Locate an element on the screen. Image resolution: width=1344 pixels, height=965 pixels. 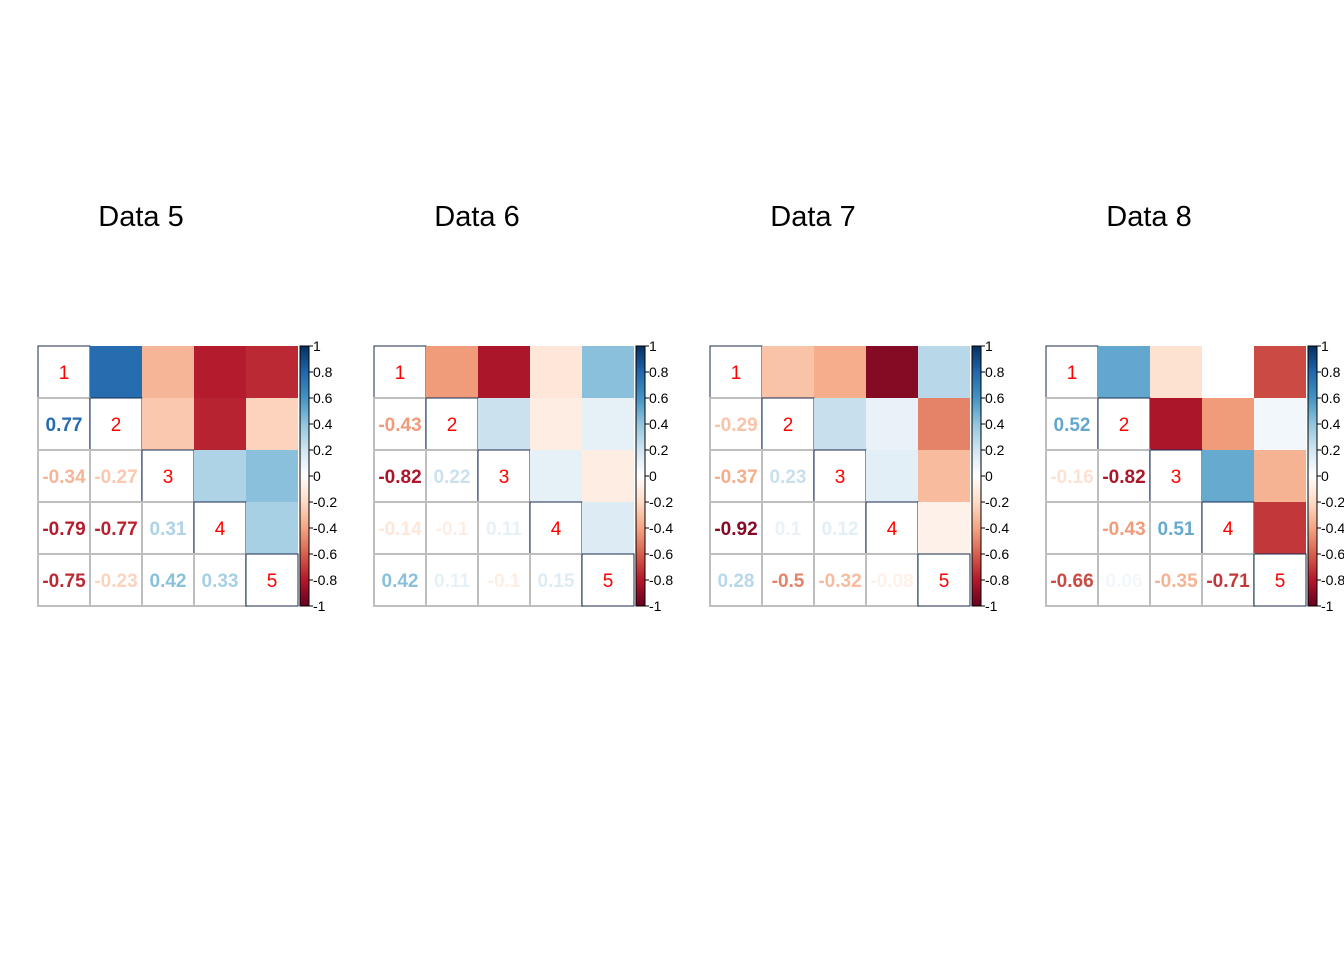
value-label: -0.92 is located at coordinates (735, 529).